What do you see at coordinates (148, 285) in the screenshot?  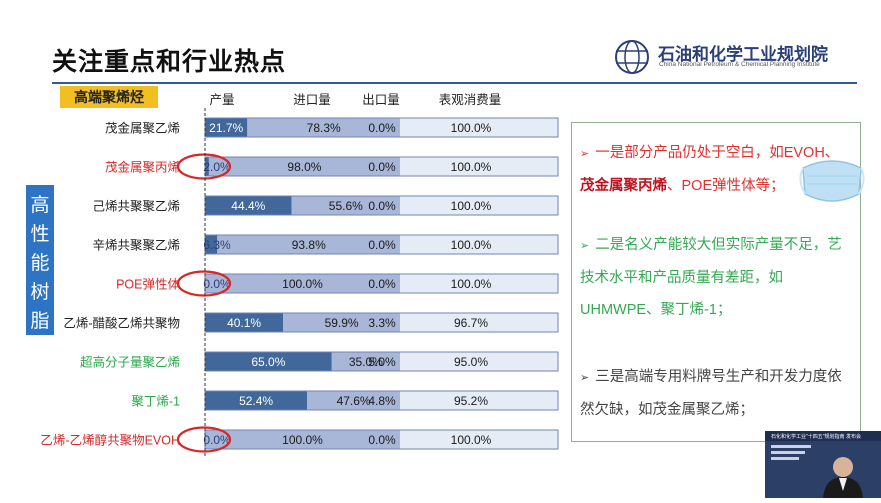 I see `category-label: POE弹性体` at bounding box center [148, 285].